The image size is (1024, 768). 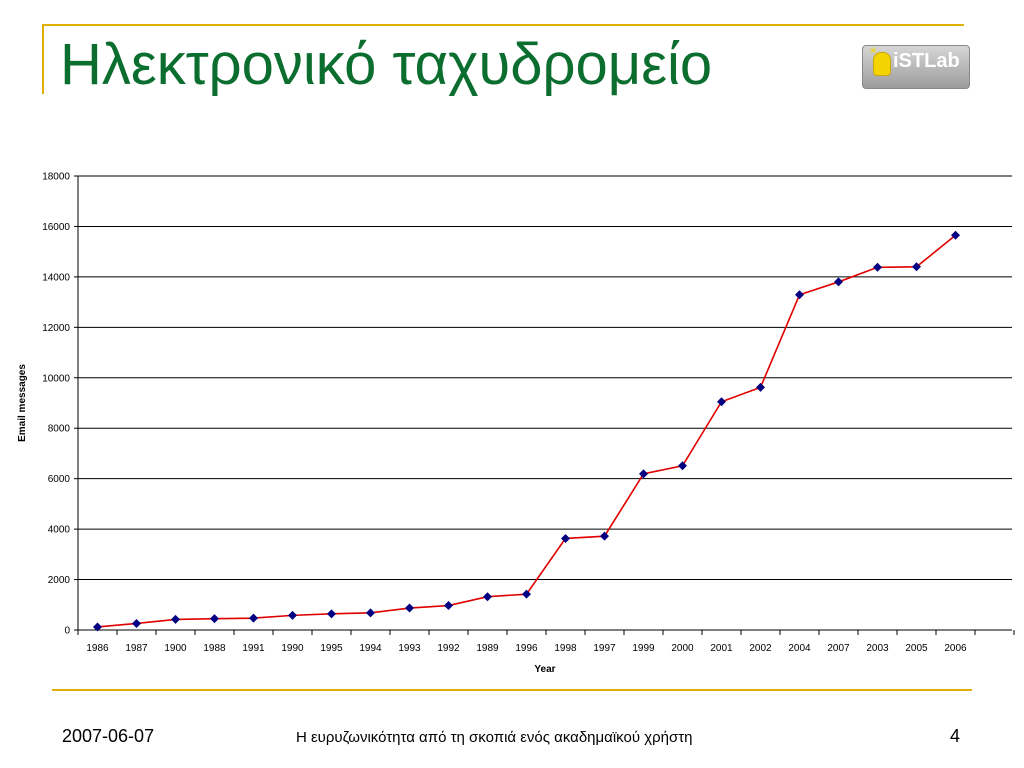 What do you see at coordinates (487, 648) in the screenshot?
I see `x-tick-label: 1989` at bounding box center [487, 648].